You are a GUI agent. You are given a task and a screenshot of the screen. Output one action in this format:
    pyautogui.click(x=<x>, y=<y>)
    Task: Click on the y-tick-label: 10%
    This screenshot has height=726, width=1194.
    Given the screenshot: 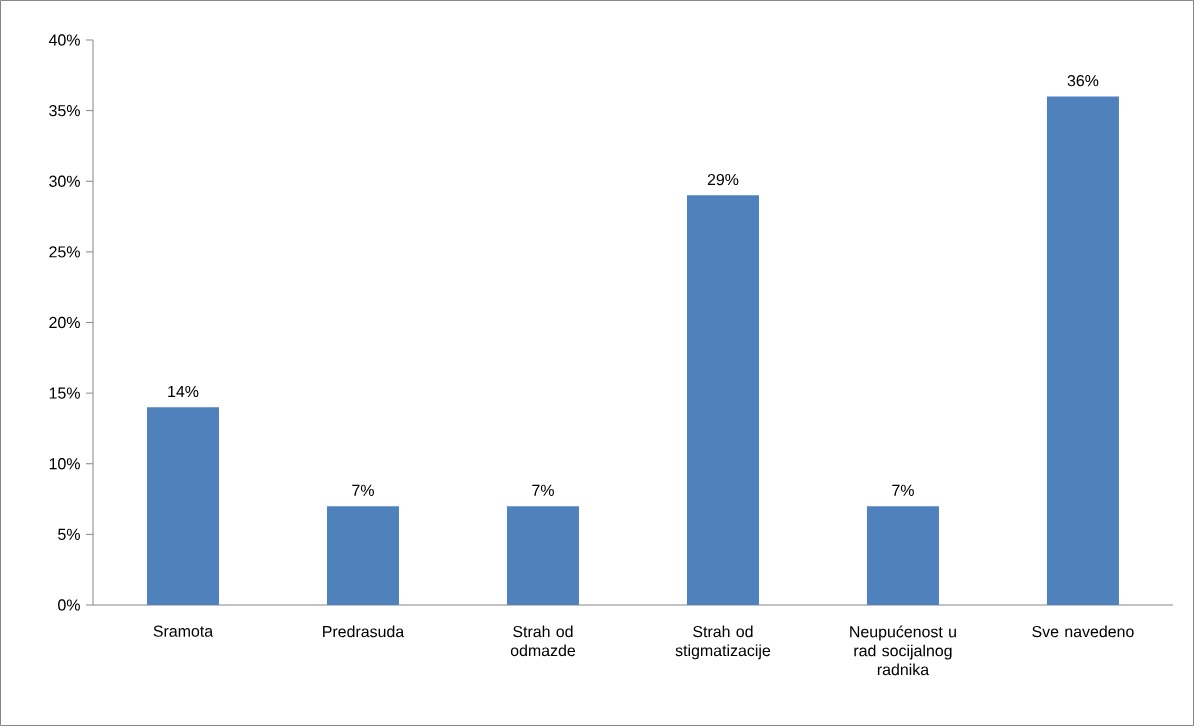 What is the action you would take?
    pyautogui.click(x=64, y=464)
    